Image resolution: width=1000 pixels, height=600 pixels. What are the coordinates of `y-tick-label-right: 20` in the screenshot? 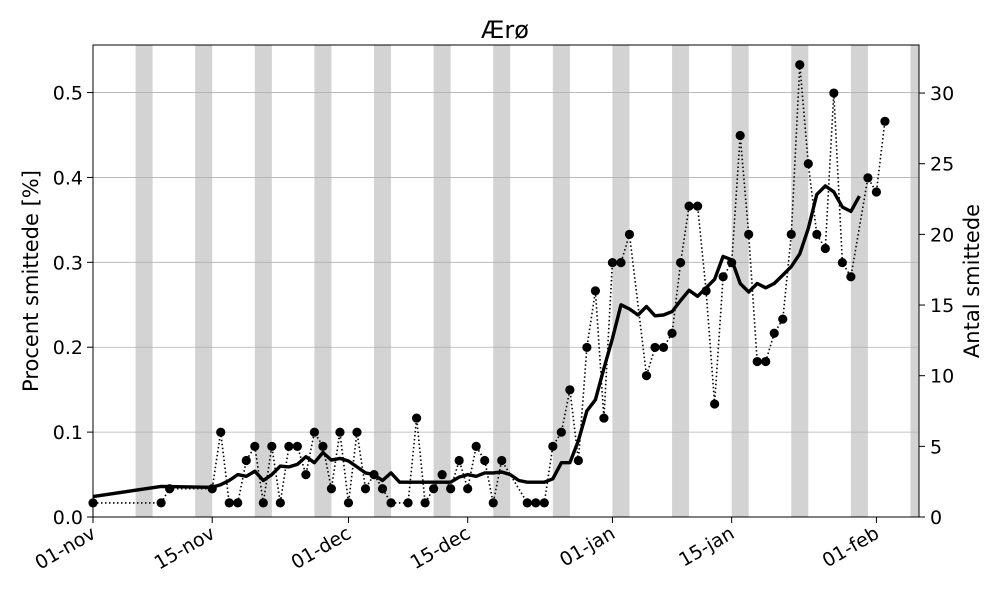 It's located at (942, 235).